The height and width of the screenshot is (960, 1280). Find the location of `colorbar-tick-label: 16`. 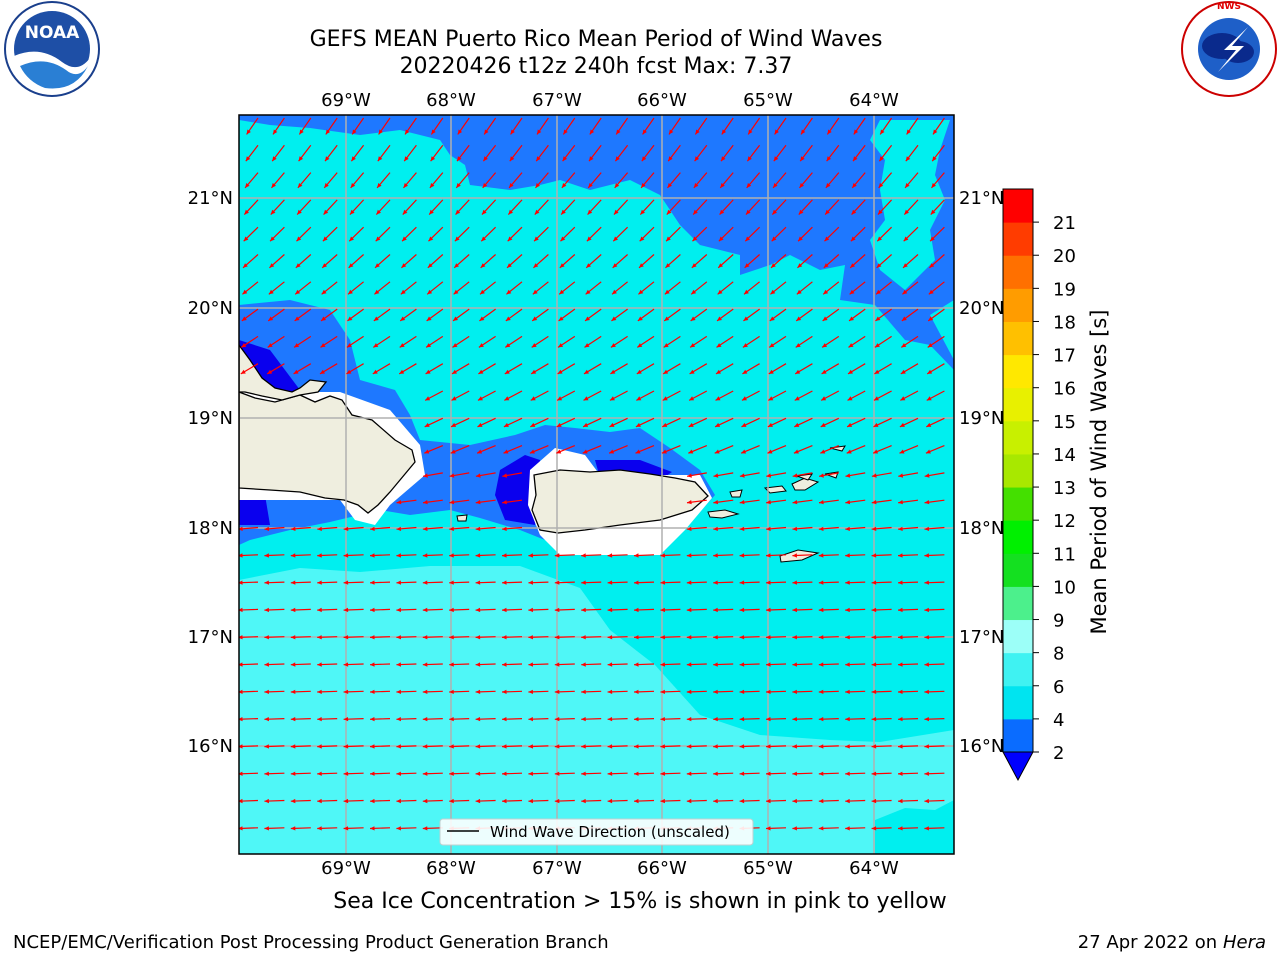

colorbar-tick-label: 16 is located at coordinates (1064, 389).